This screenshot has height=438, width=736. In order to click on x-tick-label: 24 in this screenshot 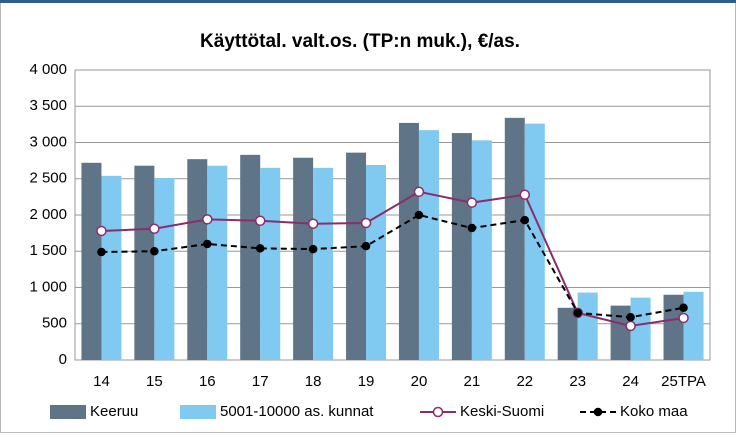, I will do `click(630, 381)`.